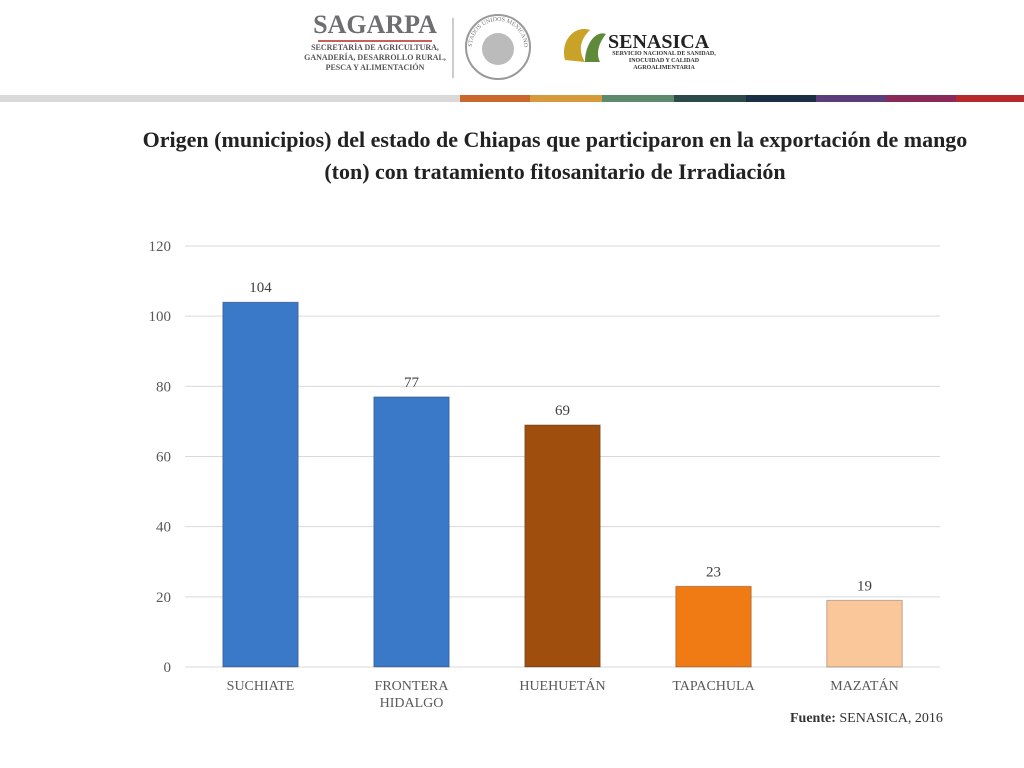 Image resolution: width=1024 pixels, height=768 pixels. Describe the element at coordinates (375, 24) in the screenshot. I see `sagarpa-logo: SAGARPA` at that location.